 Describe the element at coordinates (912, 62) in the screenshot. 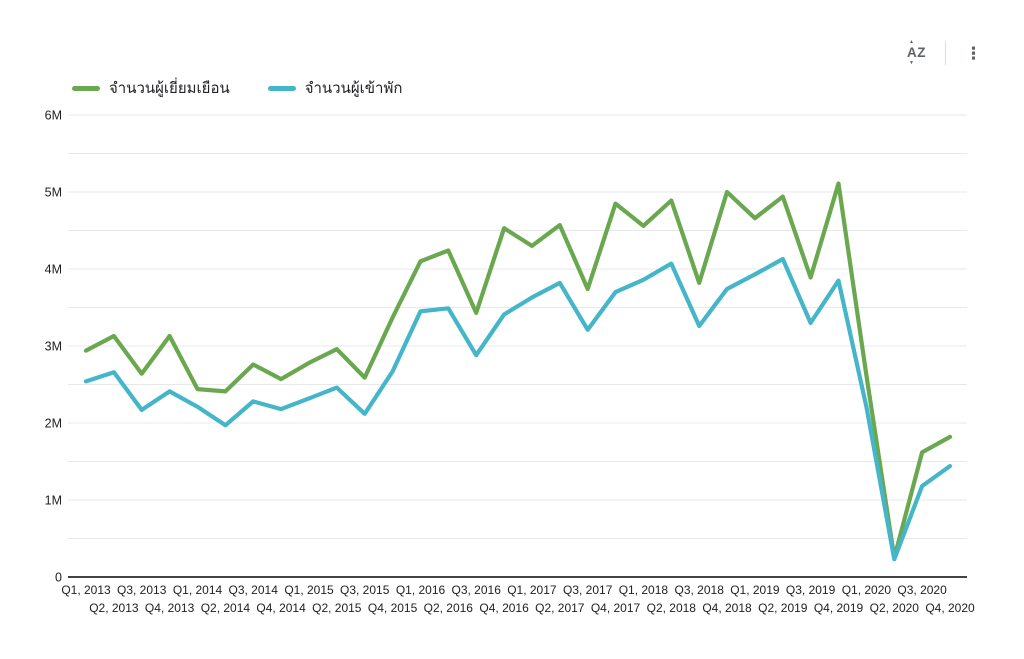

I see `sort-arrow-down-icon: ▼` at that location.